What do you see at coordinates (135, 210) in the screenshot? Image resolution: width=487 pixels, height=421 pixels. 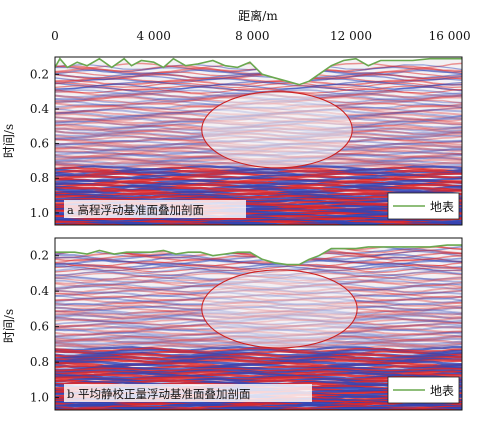 I see `panel-a-caption: a 高程浮动基准面叠加剖面` at bounding box center [135, 210].